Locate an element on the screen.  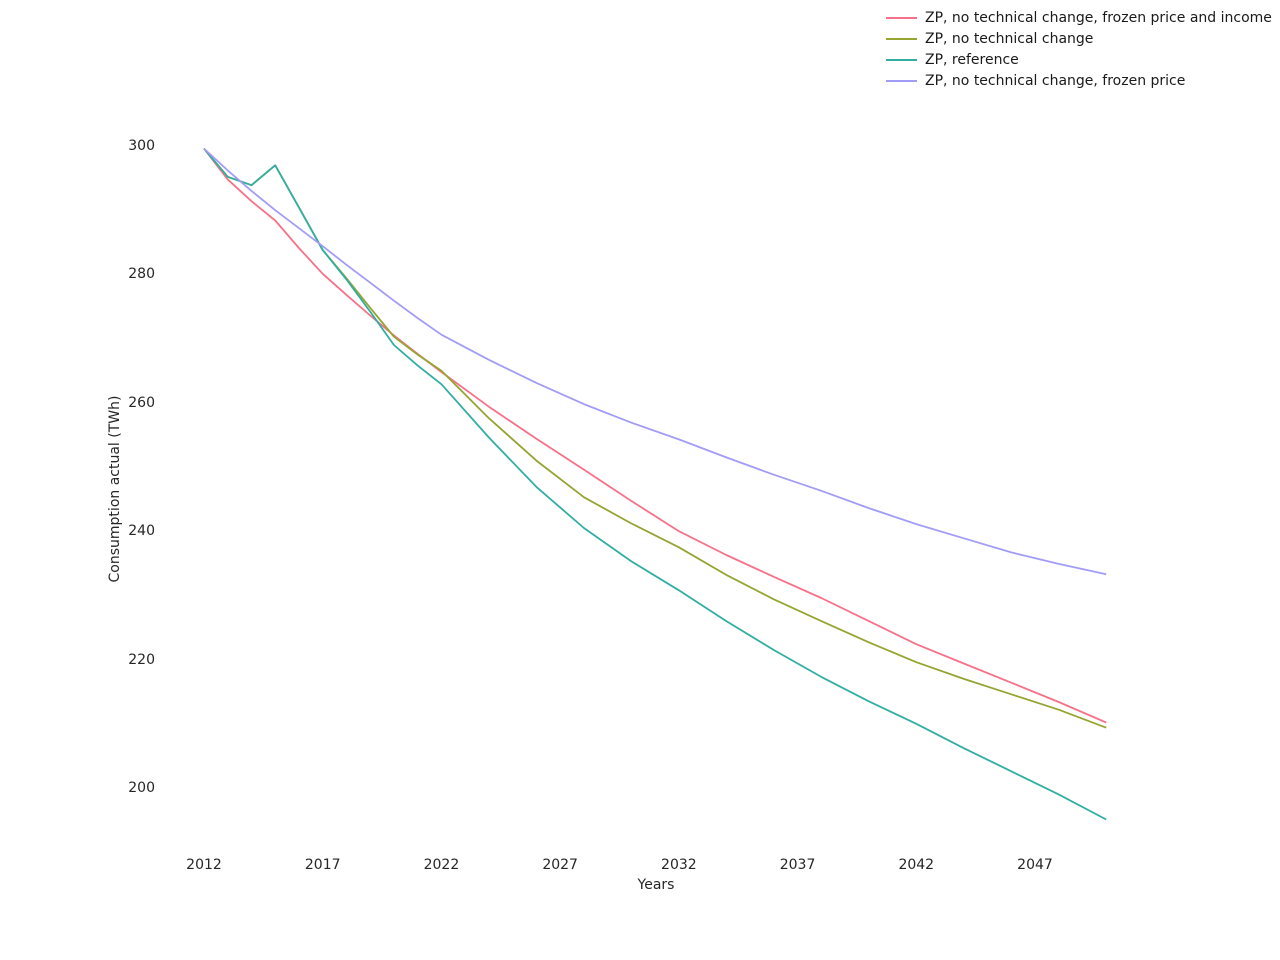
x-tick-label: 2042 is located at coordinates (916, 865).